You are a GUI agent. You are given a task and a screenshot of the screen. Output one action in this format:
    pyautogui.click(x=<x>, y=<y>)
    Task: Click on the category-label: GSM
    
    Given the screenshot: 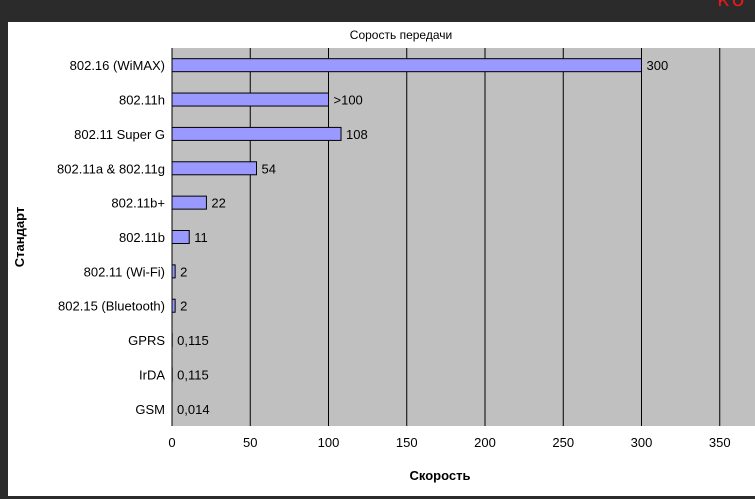 What is the action you would take?
    pyautogui.click(x=150, y=409)
    